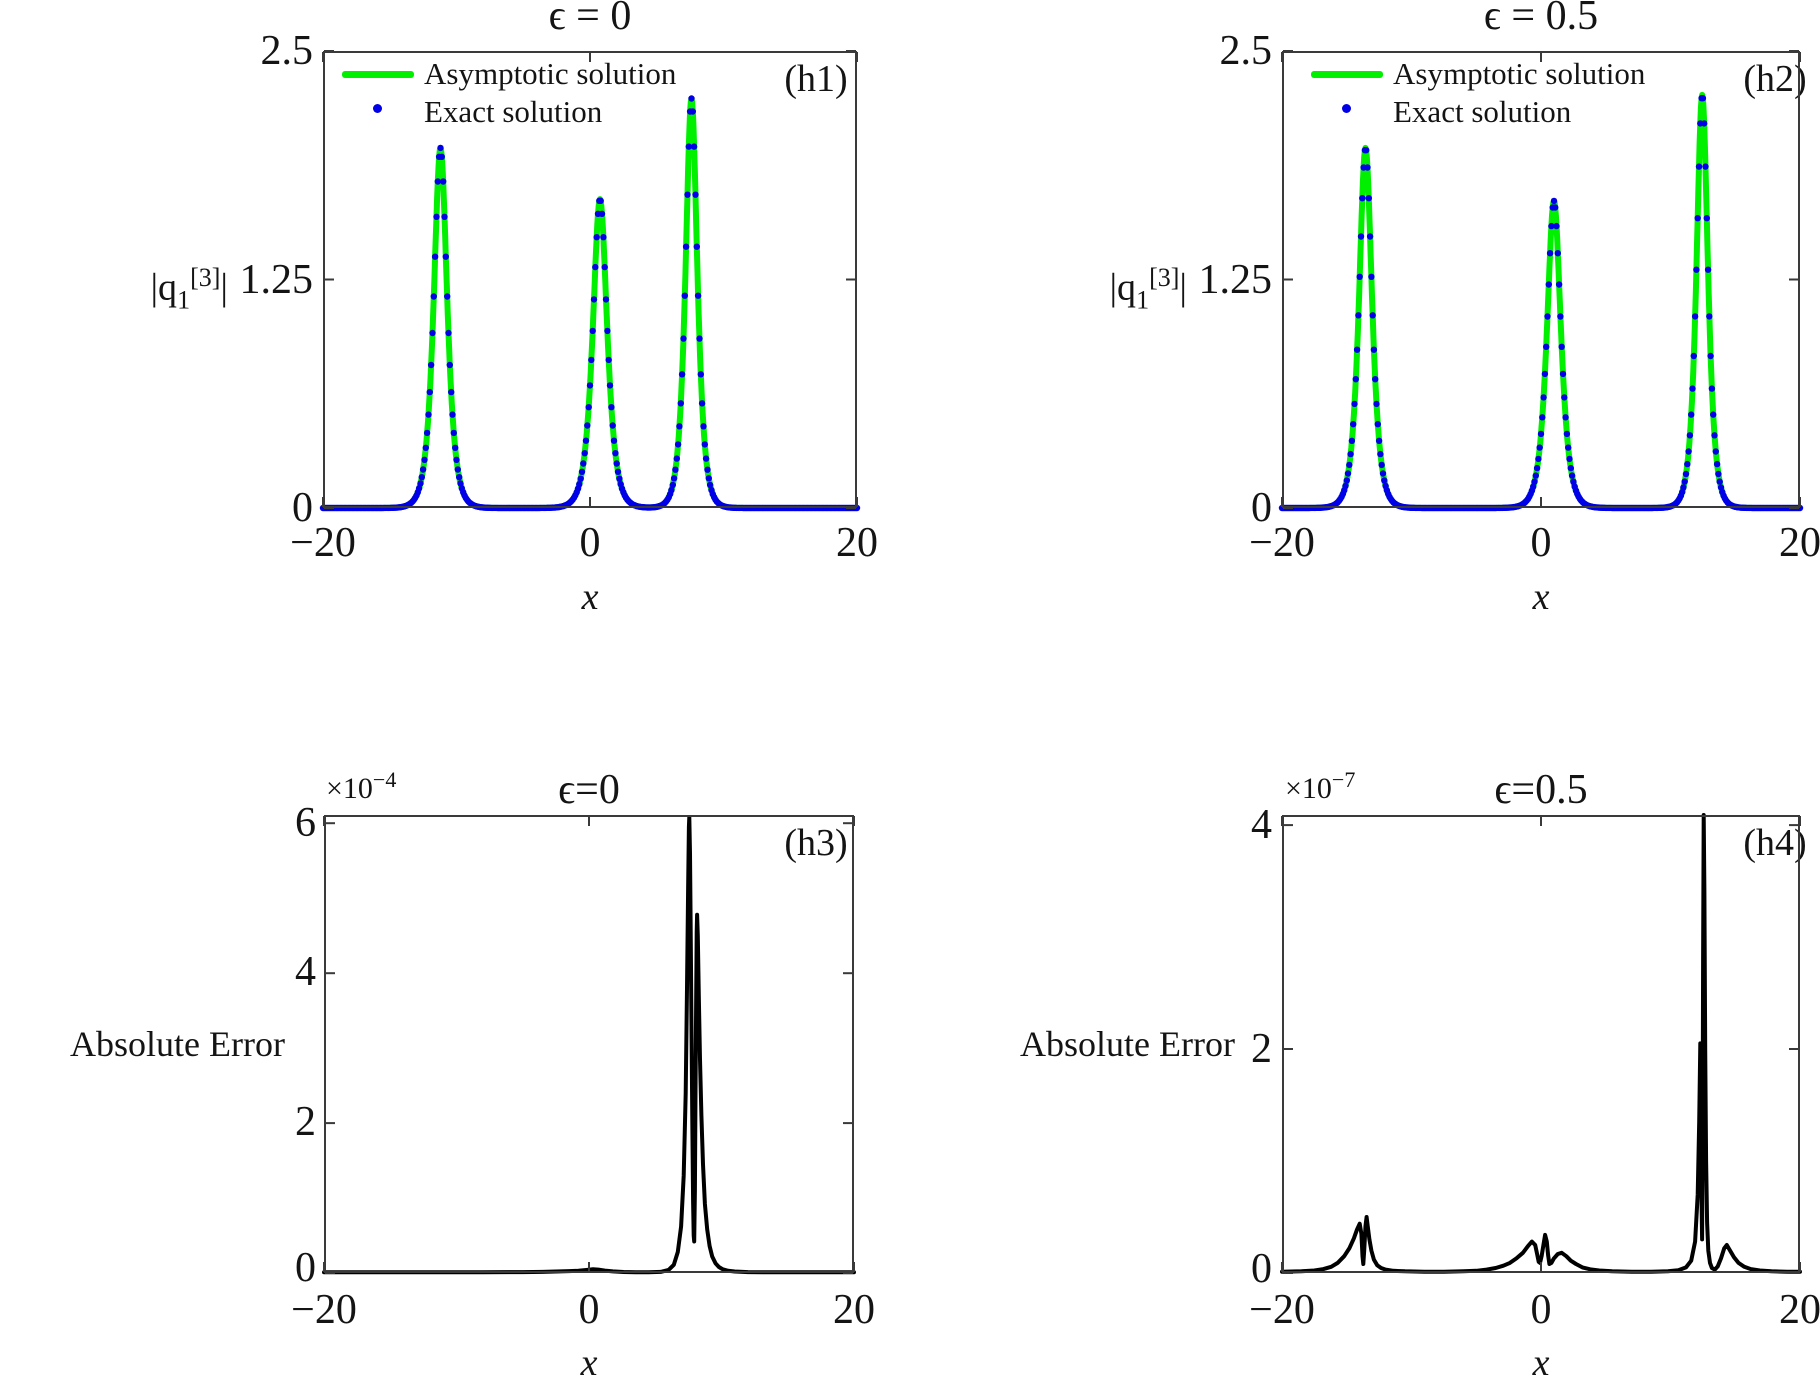 Image resolution: width=1820 pixels, height=1391 pixels. I want to click on h4-xtick-m20: −20, so click(1282, 1310).